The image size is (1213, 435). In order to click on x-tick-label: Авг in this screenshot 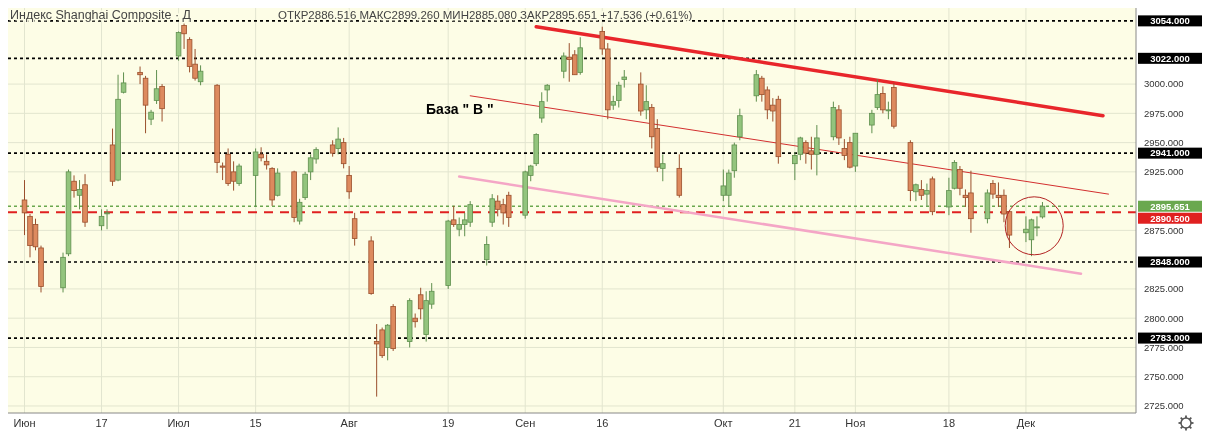, I will do `click(349, 423)`.